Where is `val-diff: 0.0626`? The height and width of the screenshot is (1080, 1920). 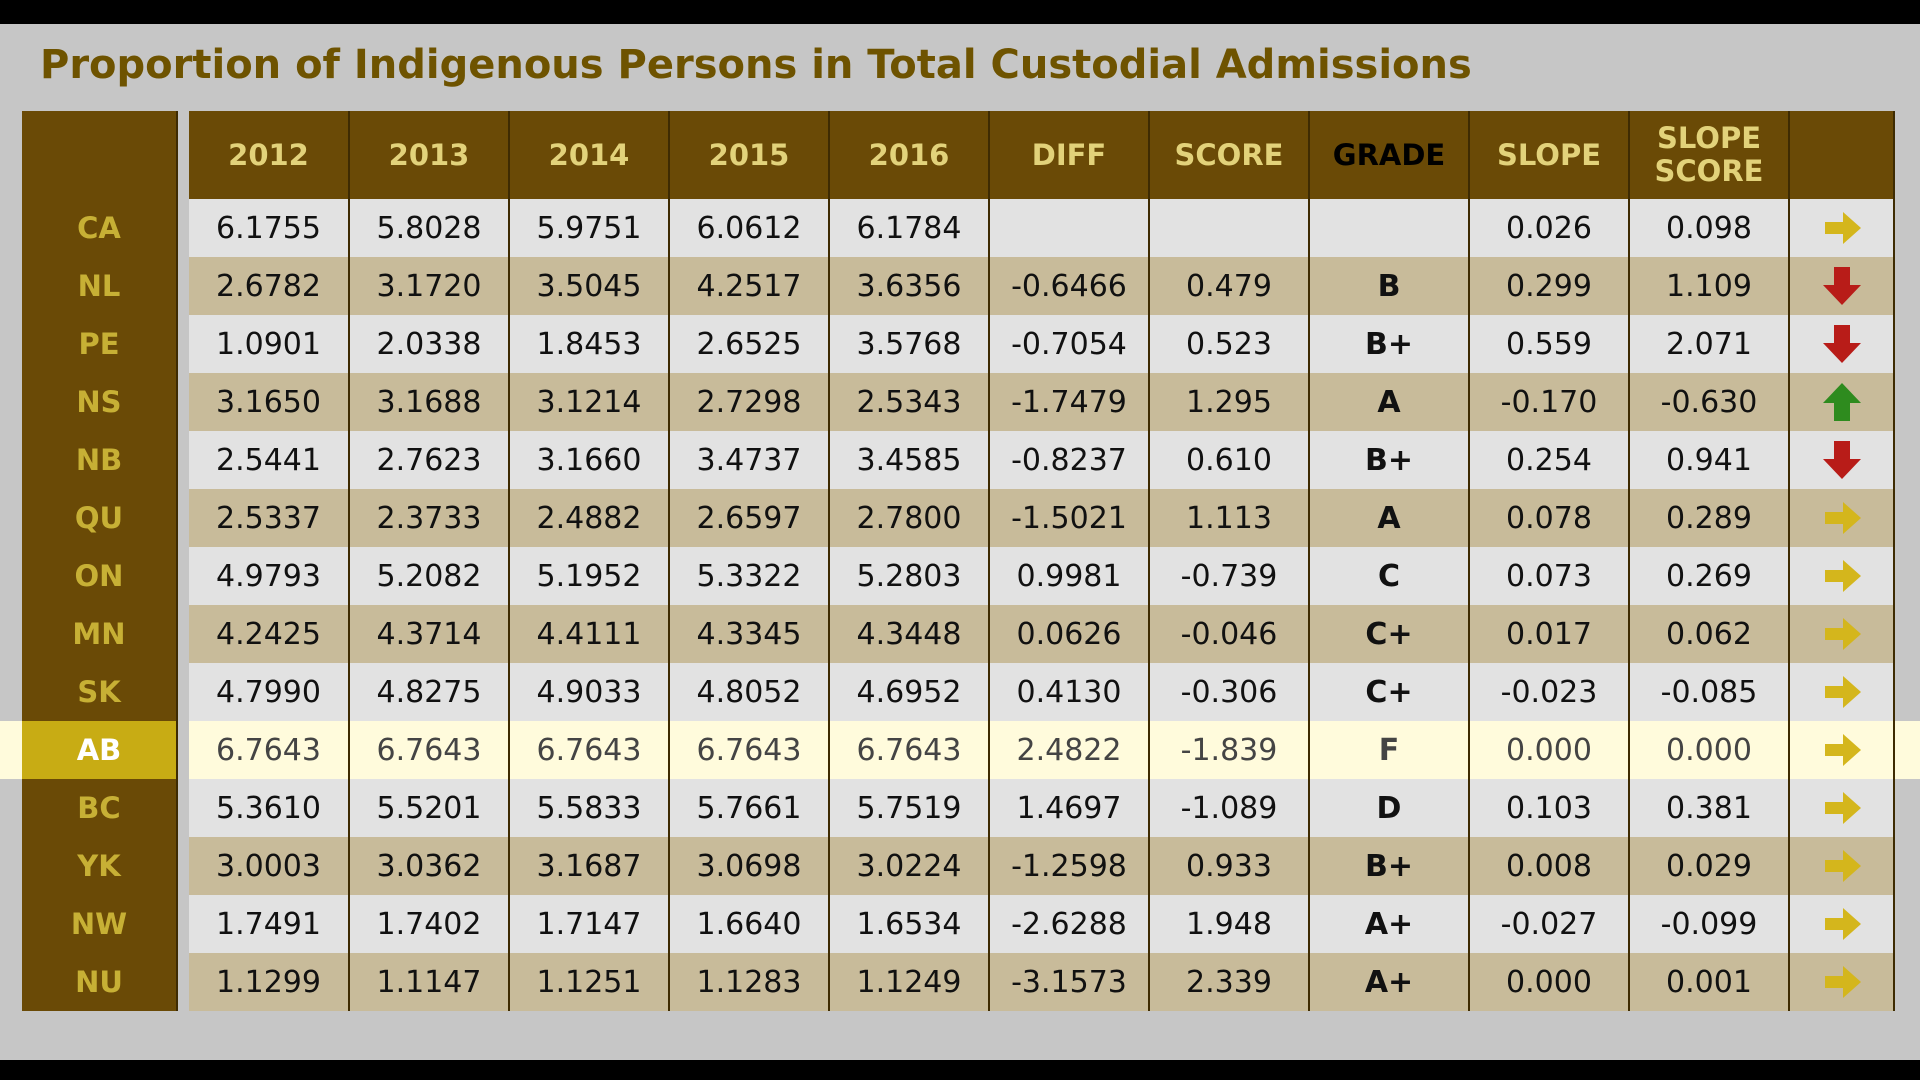 val-diff: 0.0626 is located at coordinates (1069, 634).